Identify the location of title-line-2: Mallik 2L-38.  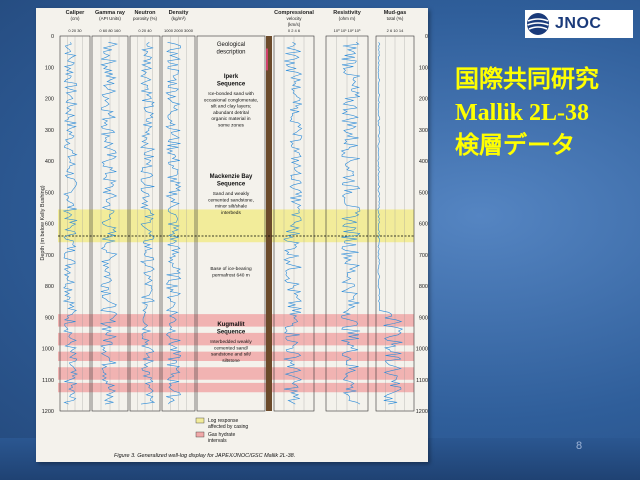
(522, 113).